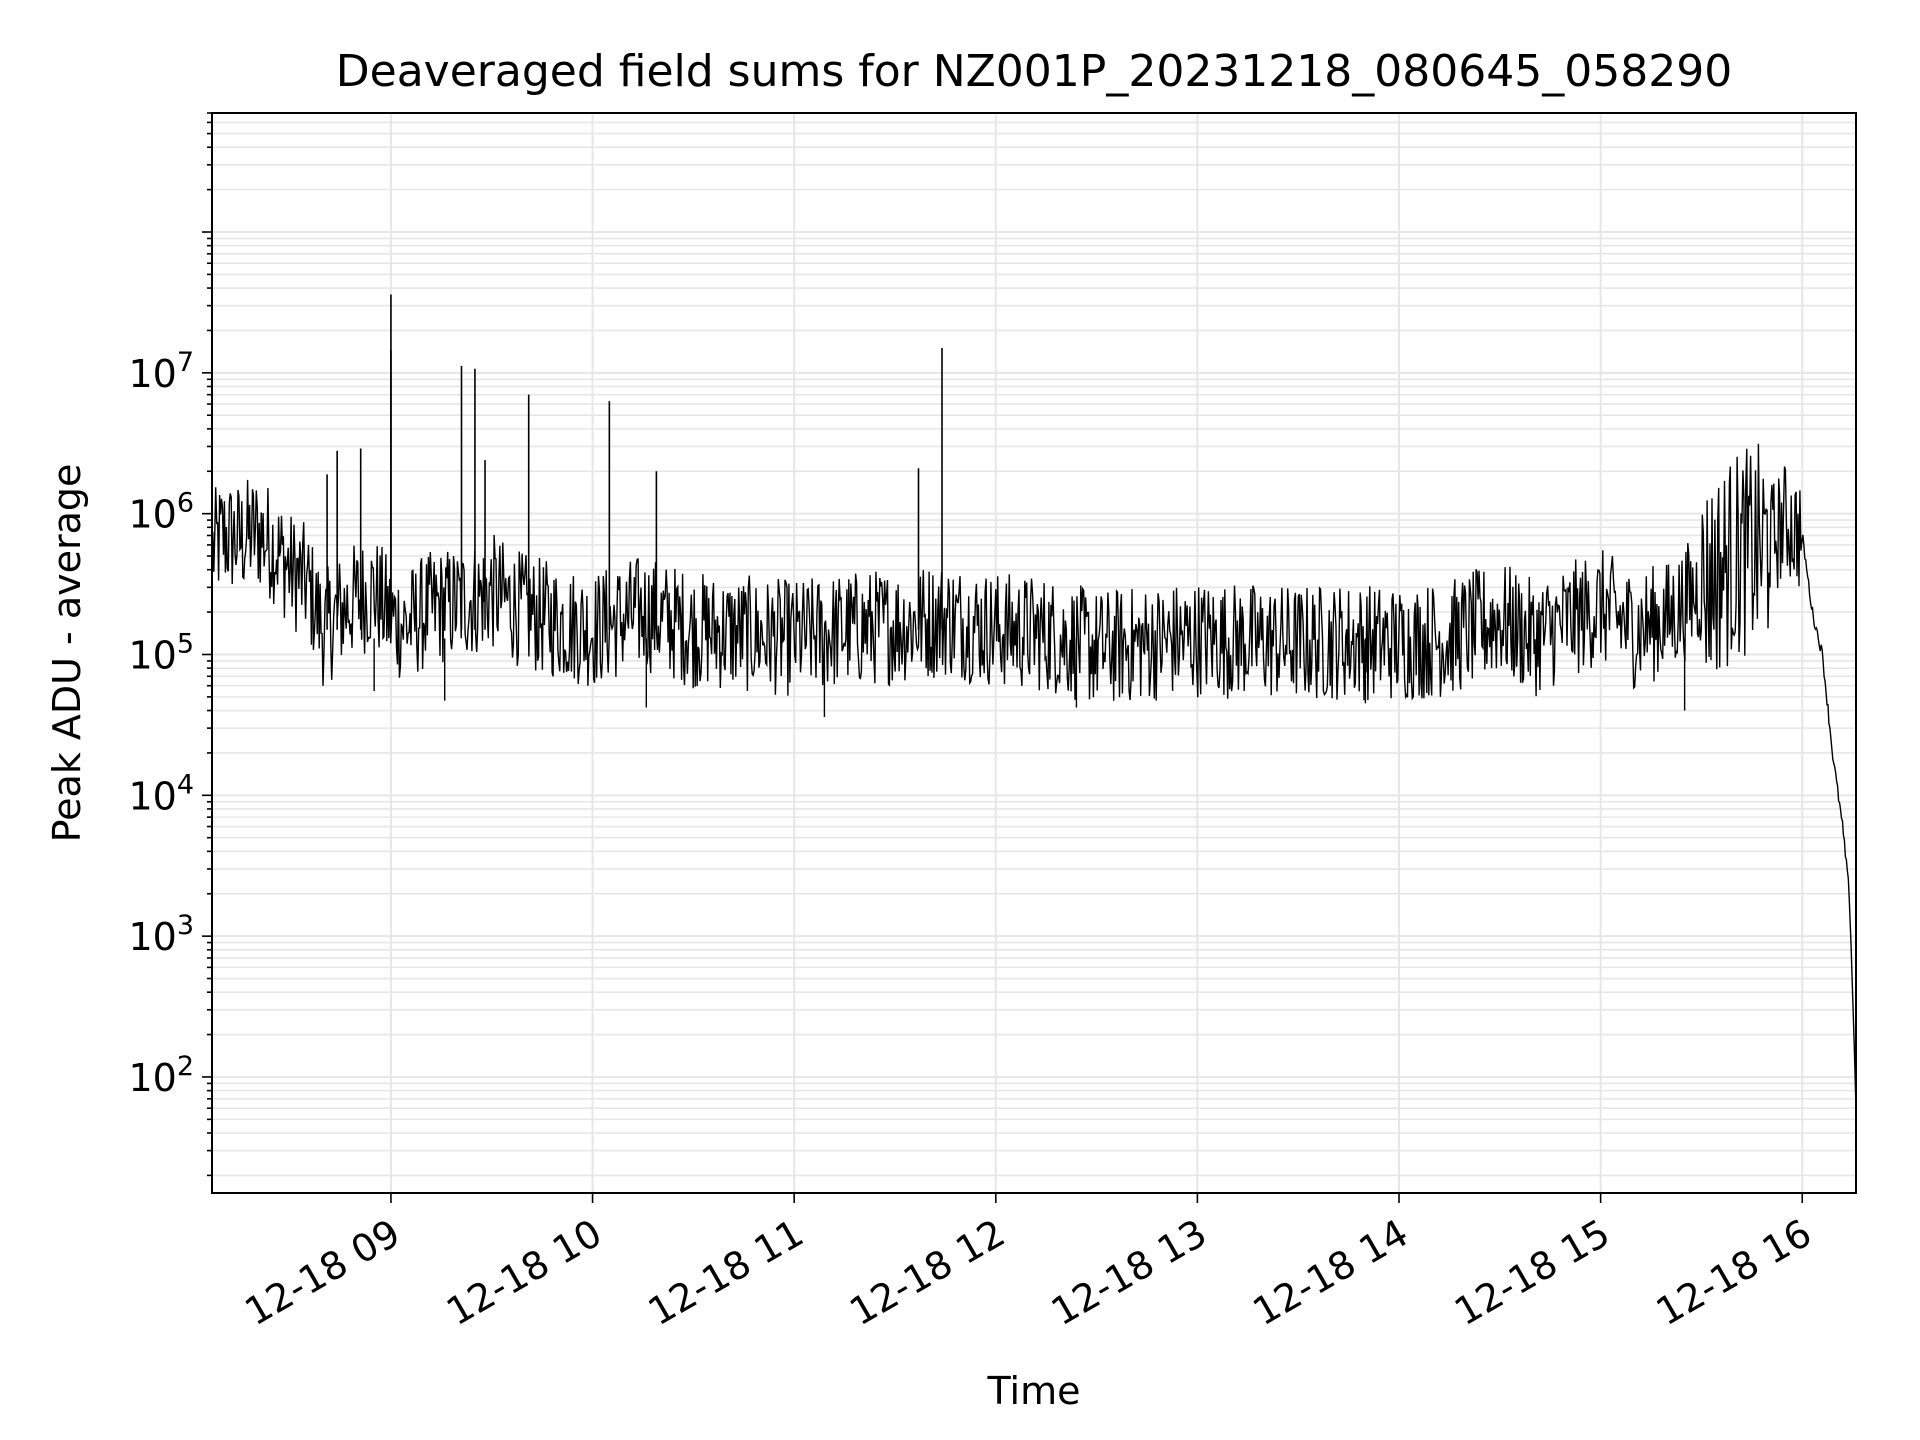 The image size is (1920, 1440). Describe the element at coordinates (161, 512) in the screenshot. I see `y-tick-label: 106` at that location.